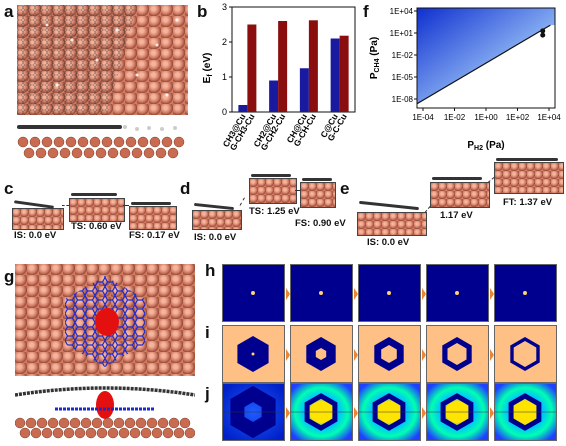 This screenshot has width=566, height=446. I want to click on d-ts-graphene, so click(271, 175).